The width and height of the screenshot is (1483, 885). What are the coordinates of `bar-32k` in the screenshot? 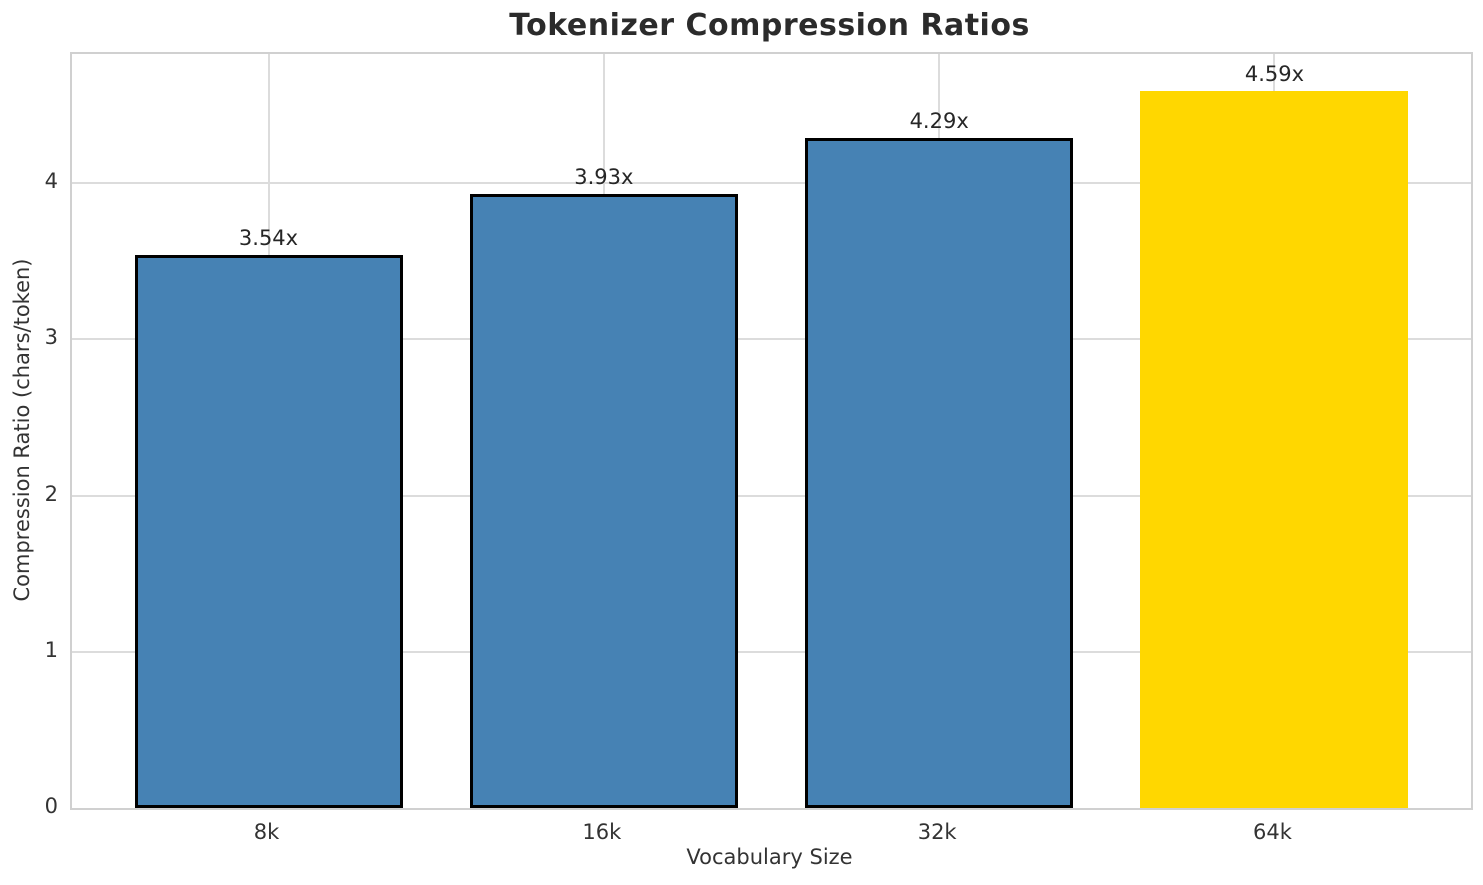 It's located at (939, 472).